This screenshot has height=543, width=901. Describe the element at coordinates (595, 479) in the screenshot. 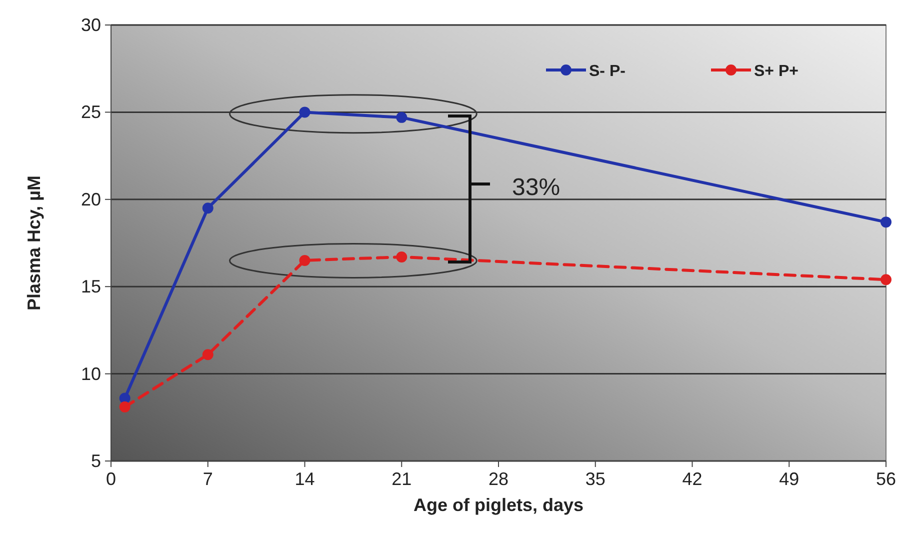

I see `x-tick-label: 35` at that location.